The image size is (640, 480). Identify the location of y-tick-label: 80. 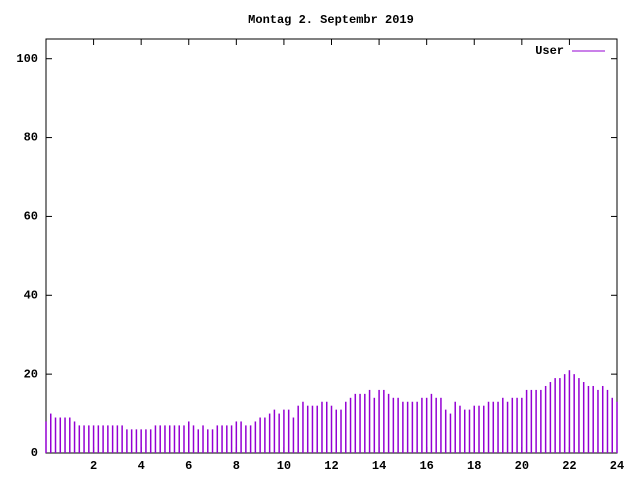
(31, 138).